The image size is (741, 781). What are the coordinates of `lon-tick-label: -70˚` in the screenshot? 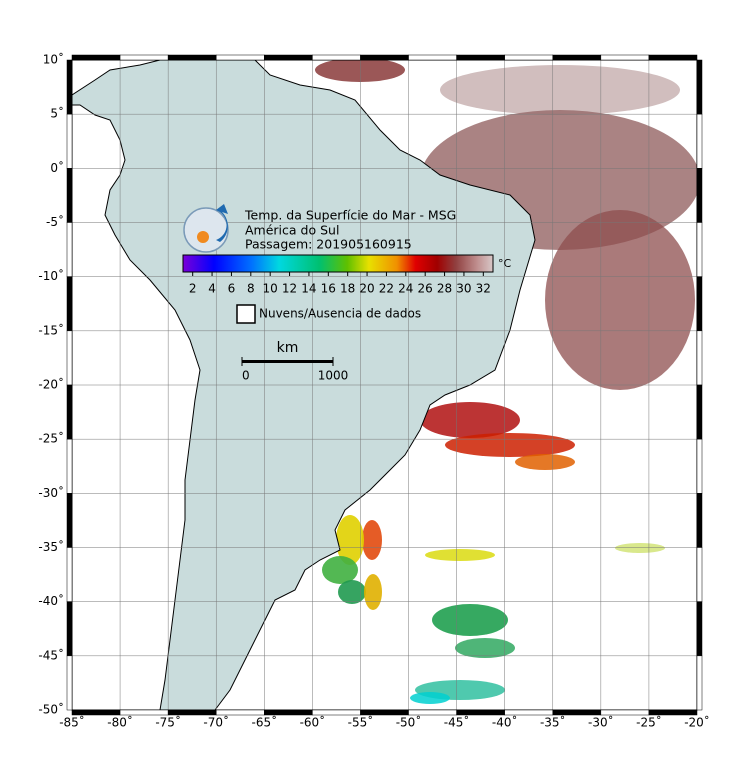 It's located at (216, 722).